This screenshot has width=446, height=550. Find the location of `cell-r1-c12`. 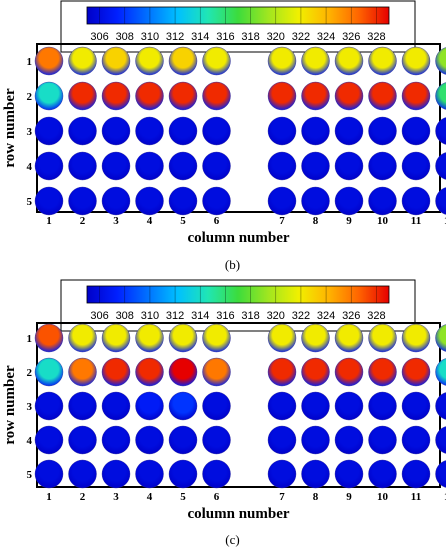

cell-r1-c12 is located at coordinates (440, 61).